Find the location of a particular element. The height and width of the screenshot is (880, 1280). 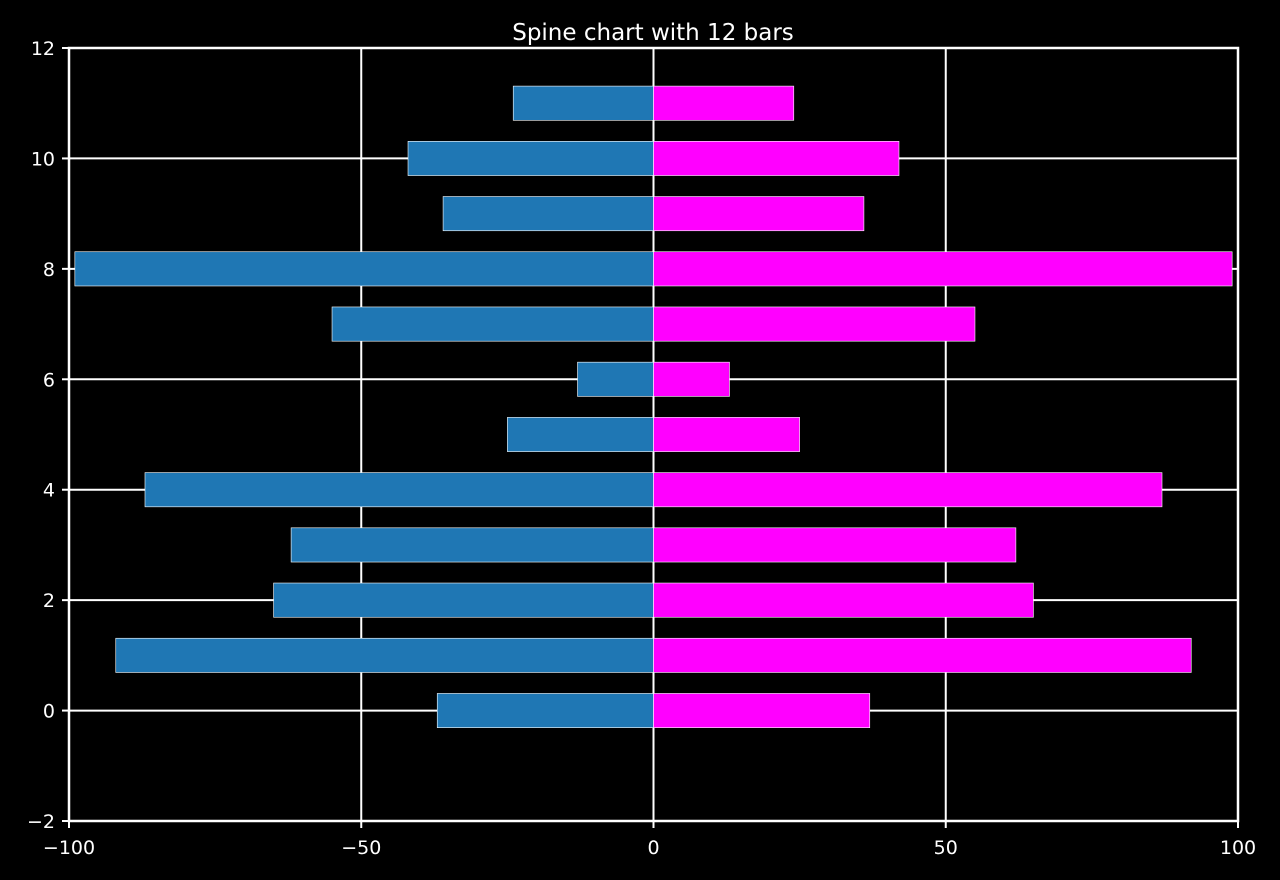

y-tick-label: 10 is located at coordinates (43, 159).